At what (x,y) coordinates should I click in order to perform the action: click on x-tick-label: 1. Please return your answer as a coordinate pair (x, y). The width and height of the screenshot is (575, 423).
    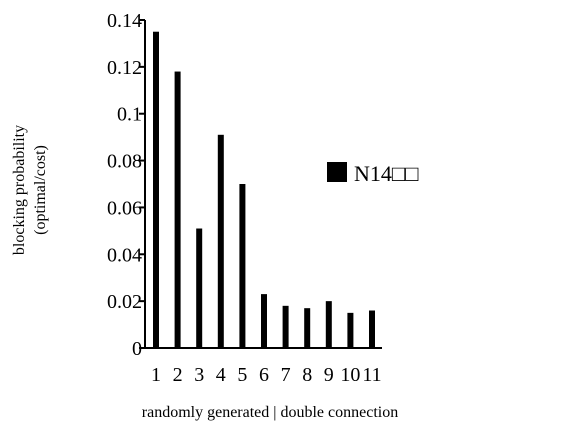
    Looking at the image, I should click on (156, 375).